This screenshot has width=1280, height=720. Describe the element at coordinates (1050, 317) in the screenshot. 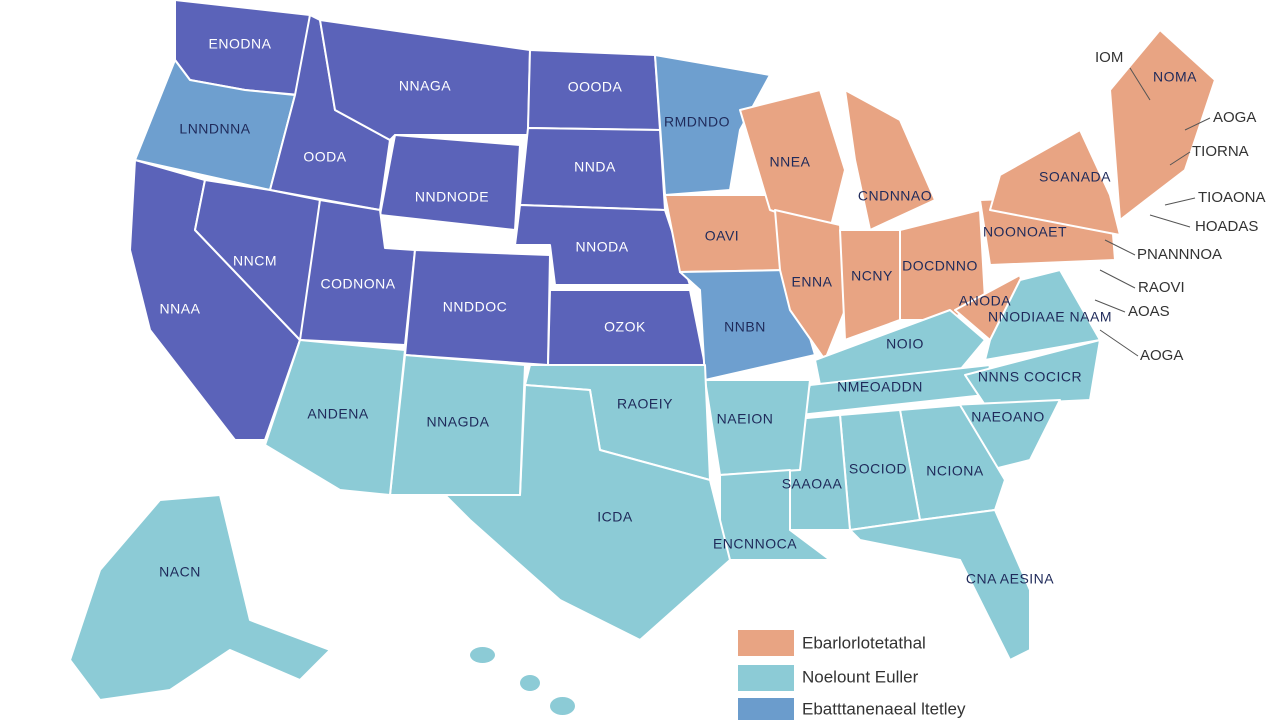

I see `state-label: NNODIAAE NAAM` at that location.